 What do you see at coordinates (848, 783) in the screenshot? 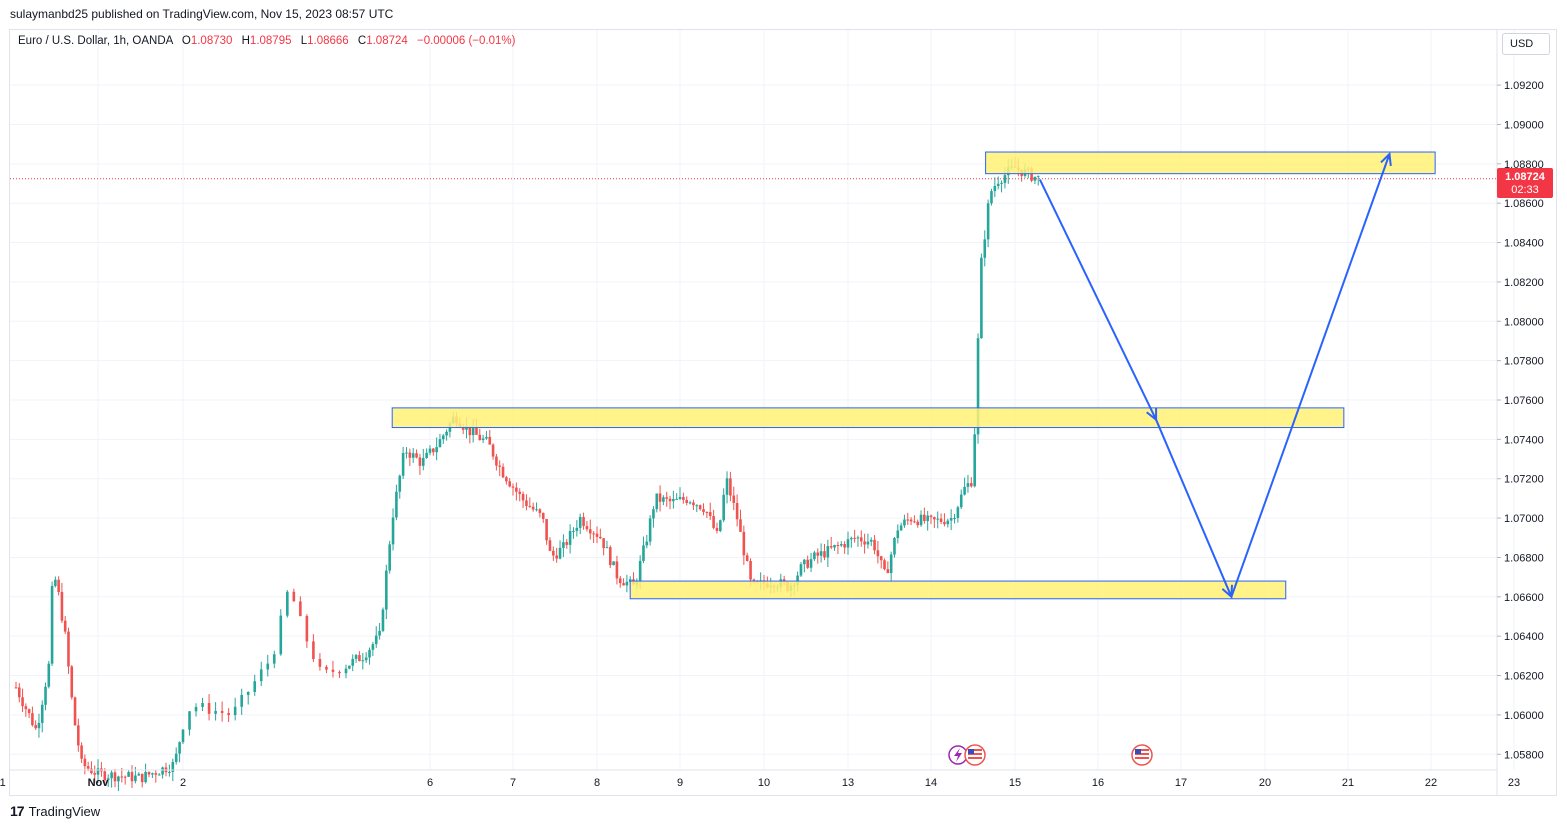
I see `time-tick-label: 13` at bounding box center [848, 783].